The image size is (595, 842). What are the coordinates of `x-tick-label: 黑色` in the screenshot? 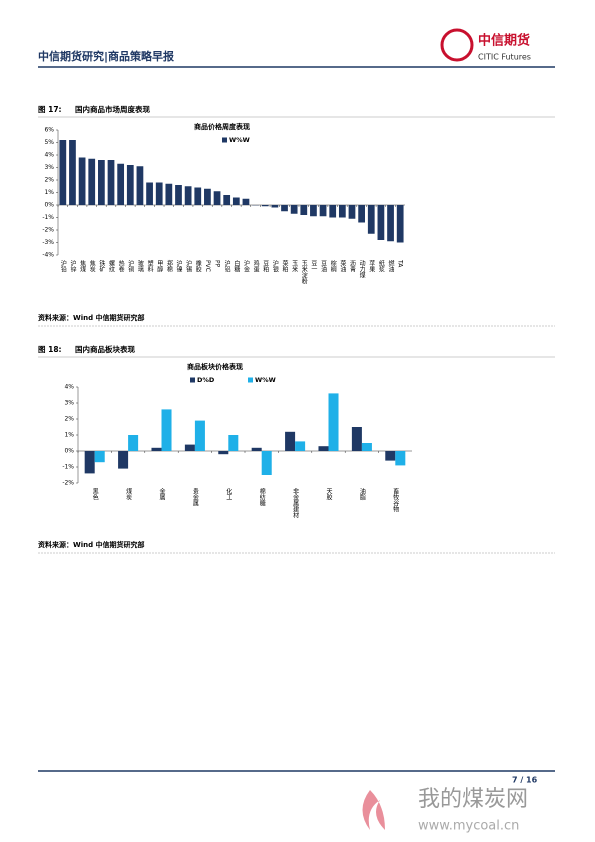 It's located at (94, 494).